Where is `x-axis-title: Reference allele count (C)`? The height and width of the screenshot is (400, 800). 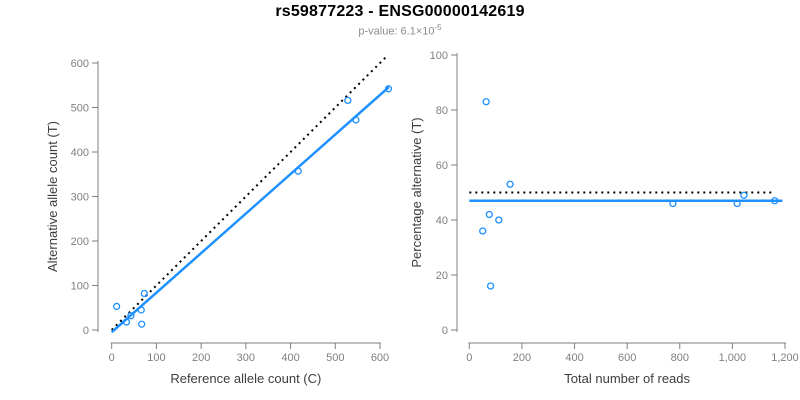 x-axis-title: Reference allele count (C) is located at coordinates (245, 378).